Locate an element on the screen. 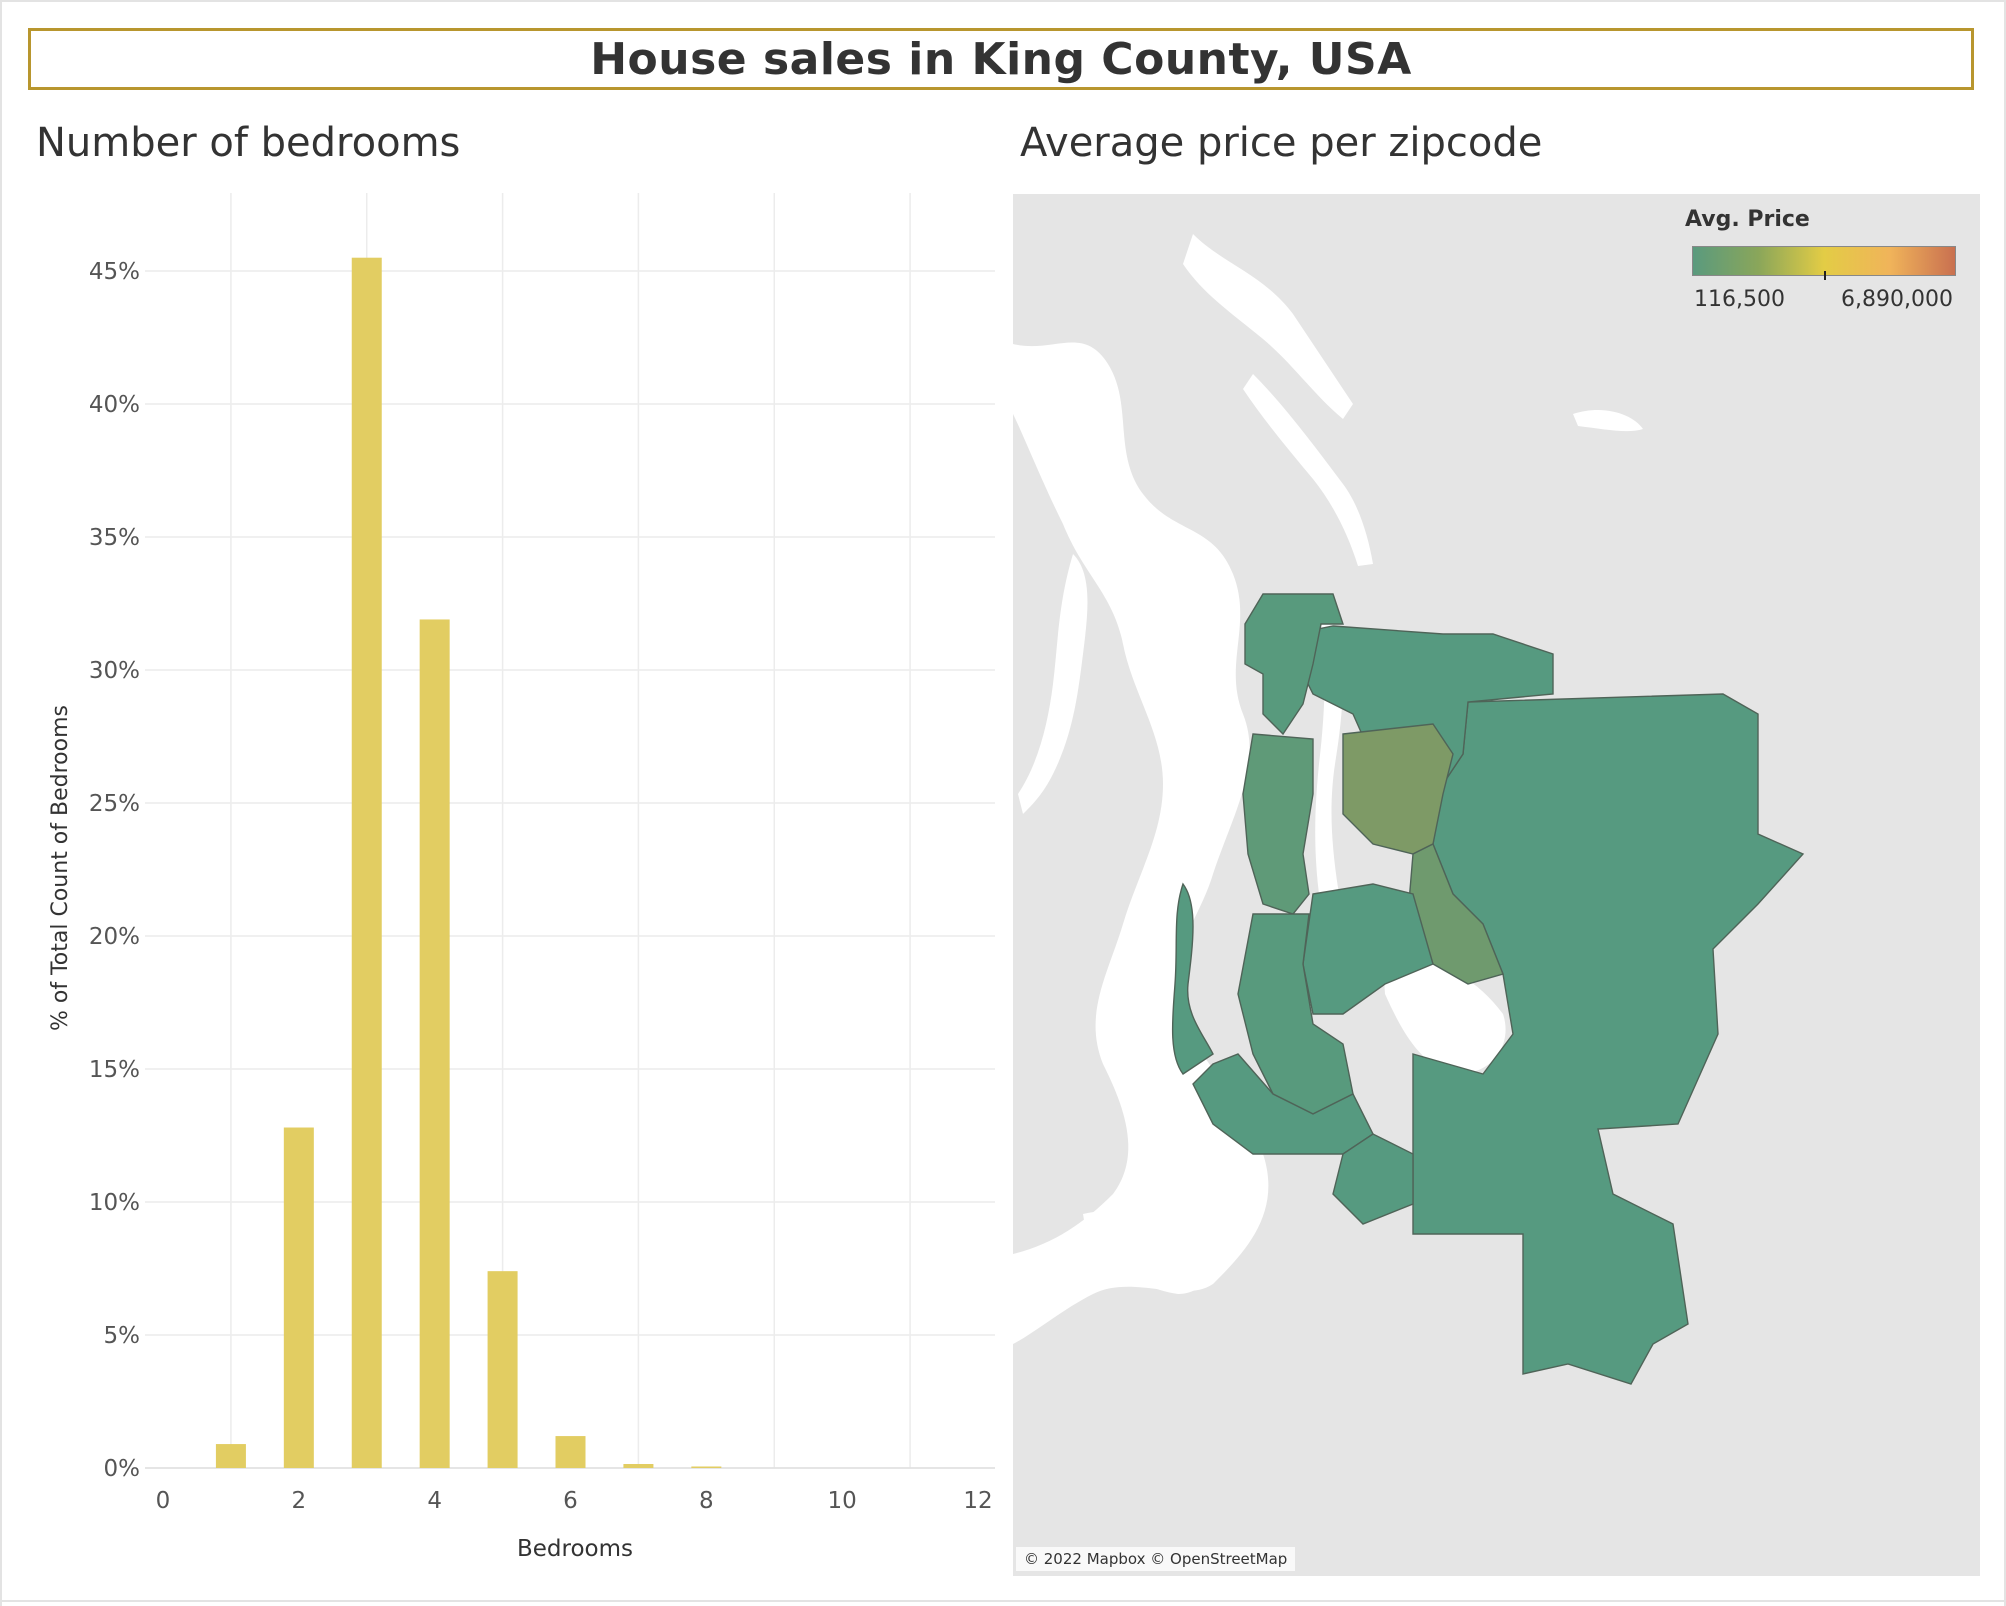 This screenshot has width=2006, height=1606. commencement-bay-water is located at coordinates (1143, 1252).